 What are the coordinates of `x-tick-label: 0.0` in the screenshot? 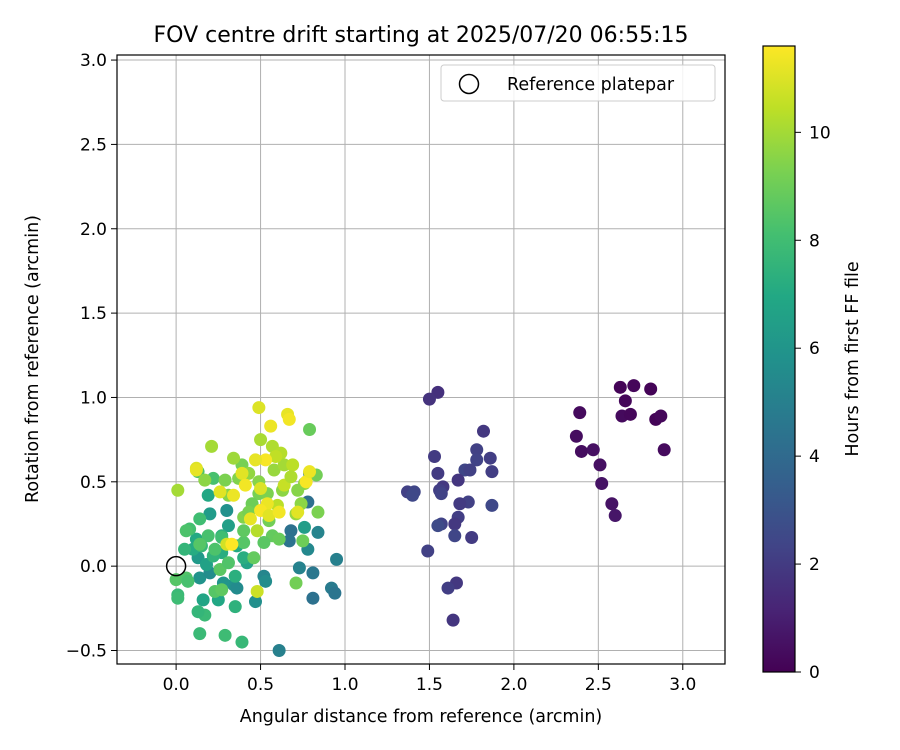 It's located at (176, 685).